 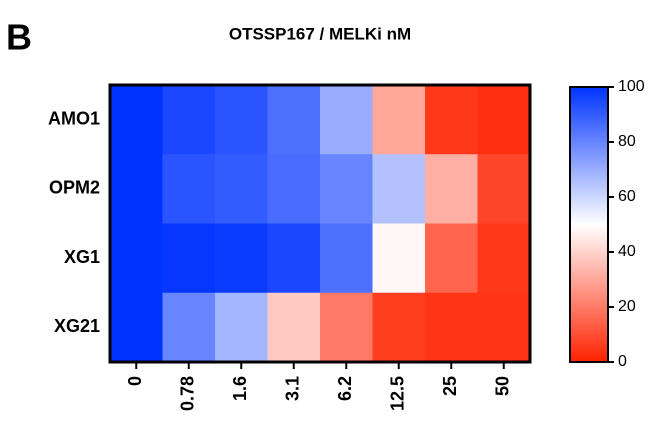 I want to click on x-tick-label: 3.1, so click(x=293, y=388).